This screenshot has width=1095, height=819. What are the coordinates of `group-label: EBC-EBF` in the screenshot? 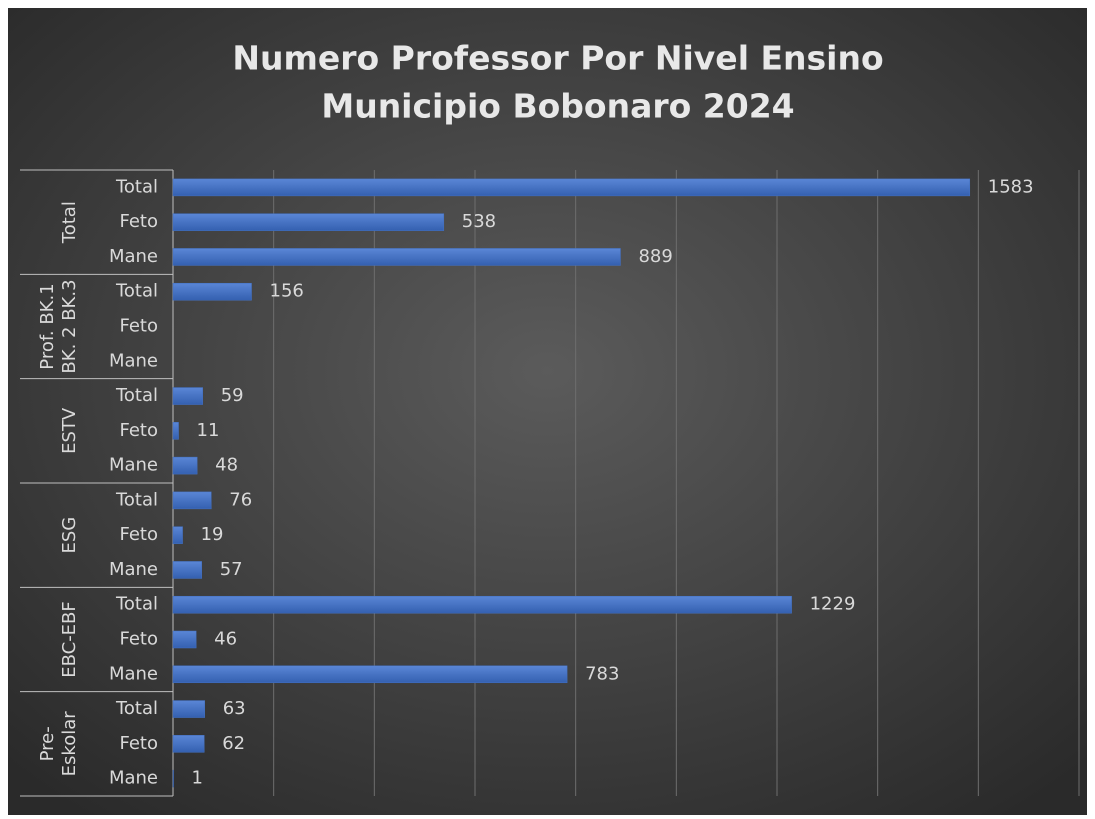 It's located at (69, 639).